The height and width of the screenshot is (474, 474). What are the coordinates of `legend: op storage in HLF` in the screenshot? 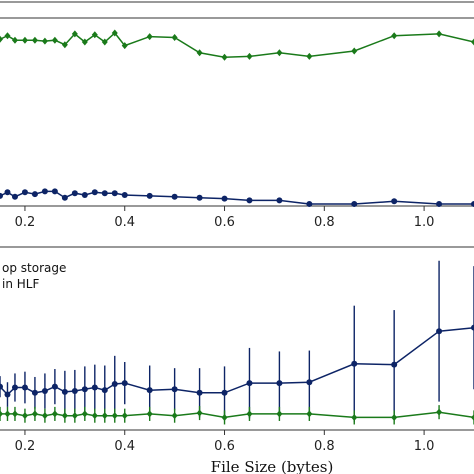 It's located at (34, 276).